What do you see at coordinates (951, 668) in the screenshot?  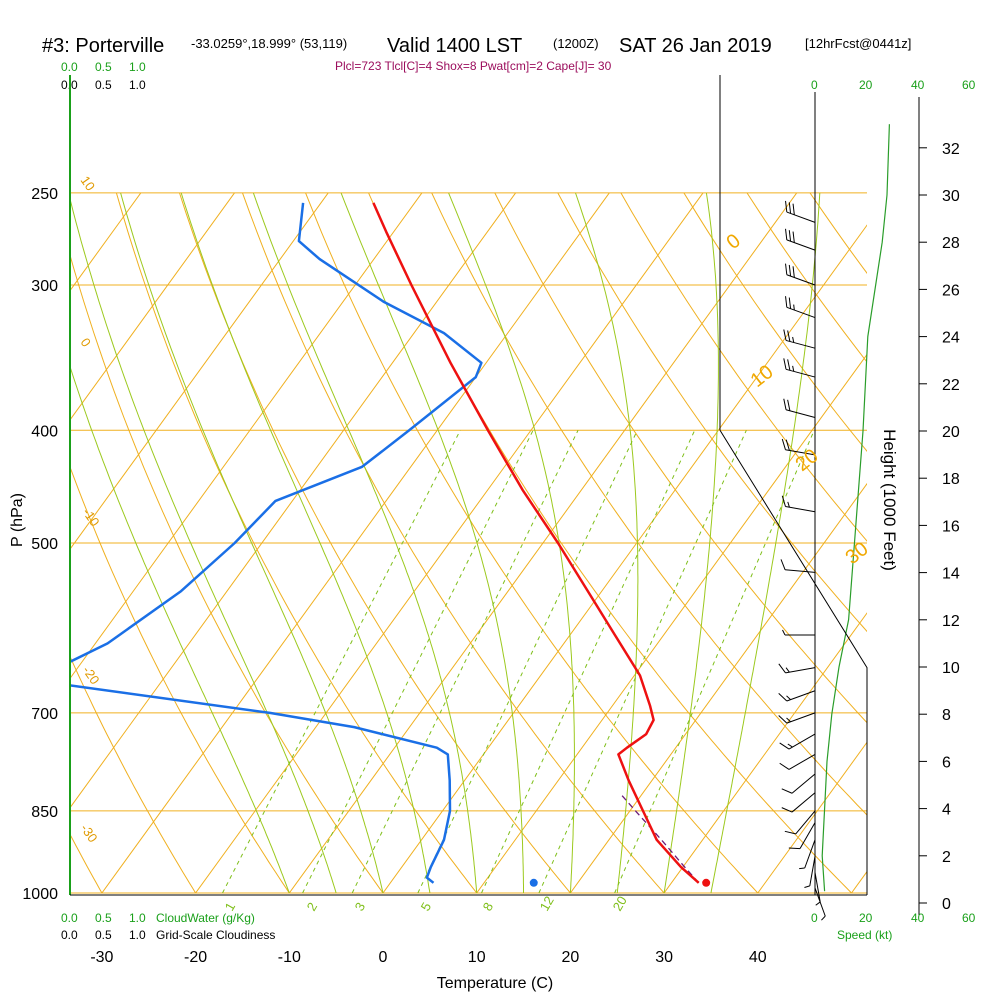 I see `height-tick-label: 10` at bounding box center [951, 668].